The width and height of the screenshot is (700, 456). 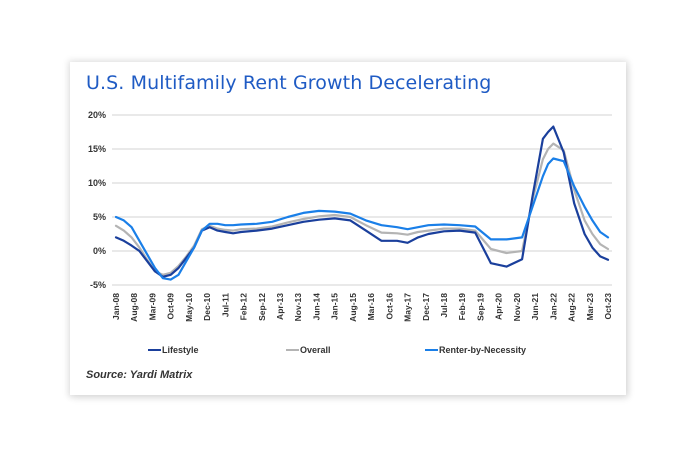 I want to click on y-tick-label: 0%, so click(x=99, y=251).